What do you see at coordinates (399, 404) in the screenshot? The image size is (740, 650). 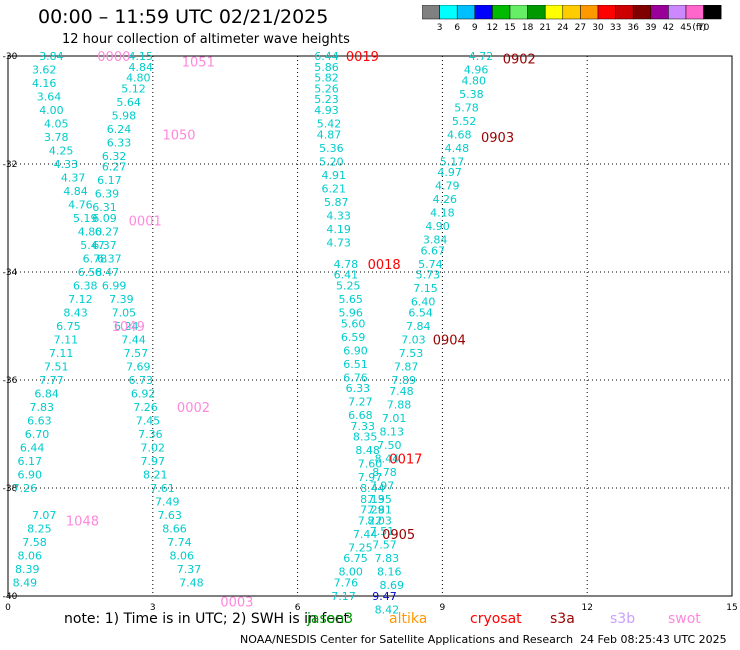 I see `wave-height-label: 7.88` at bounding box center [399, 404].